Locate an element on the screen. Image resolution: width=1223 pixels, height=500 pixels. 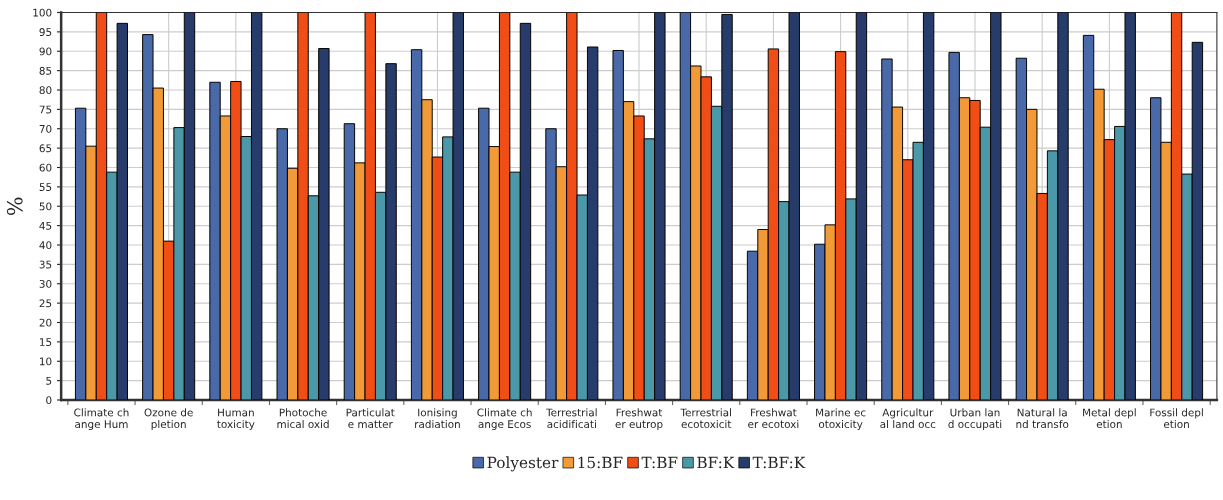
y-tick-label: 45 is located at coordinates (45, 225).